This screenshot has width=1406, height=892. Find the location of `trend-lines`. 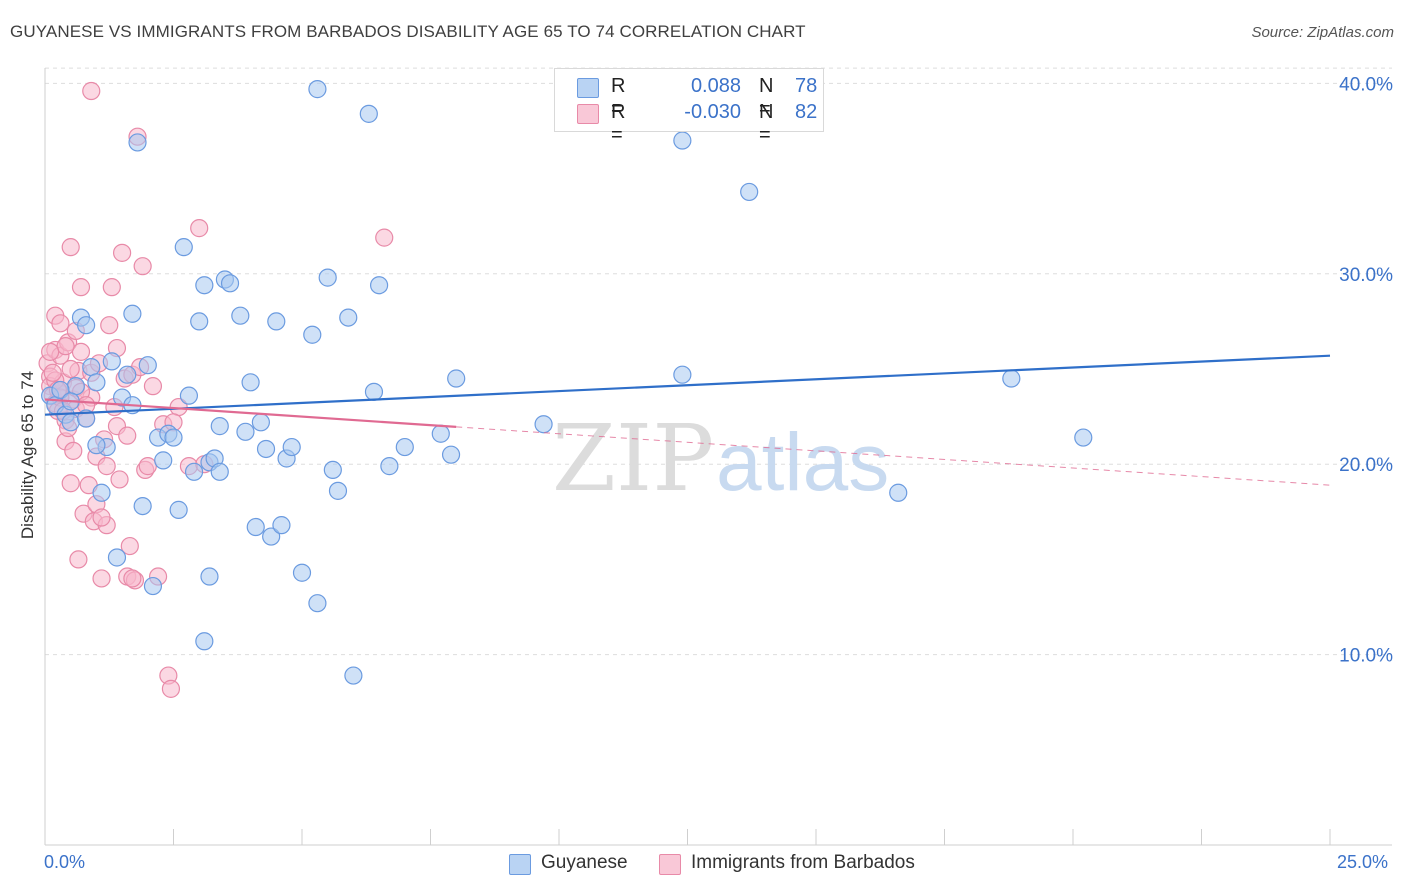

trend-lines is located at coordinates (687, 420).